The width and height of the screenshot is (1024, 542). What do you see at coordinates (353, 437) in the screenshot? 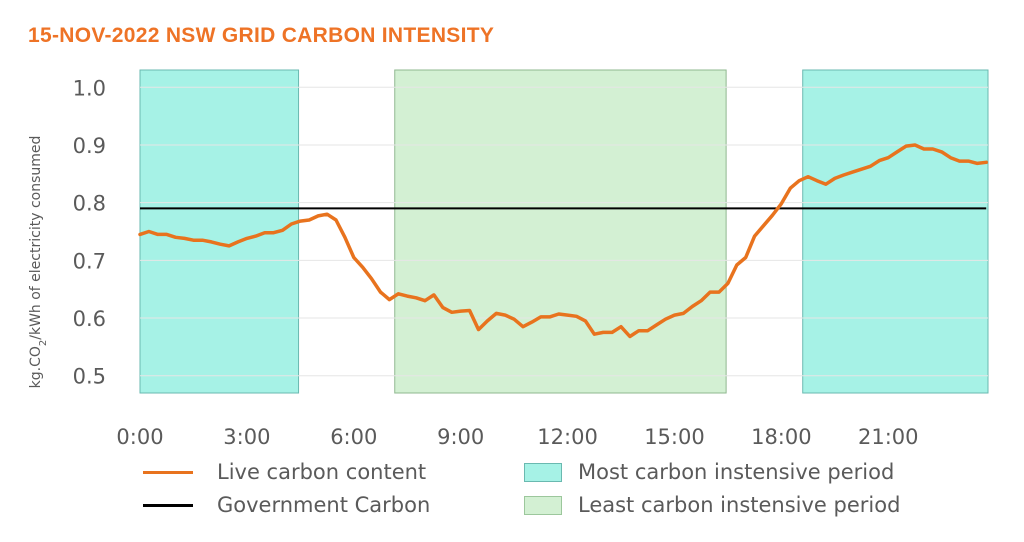
I see `x-tick-label: 6:00` at bounding box center [353, 437].